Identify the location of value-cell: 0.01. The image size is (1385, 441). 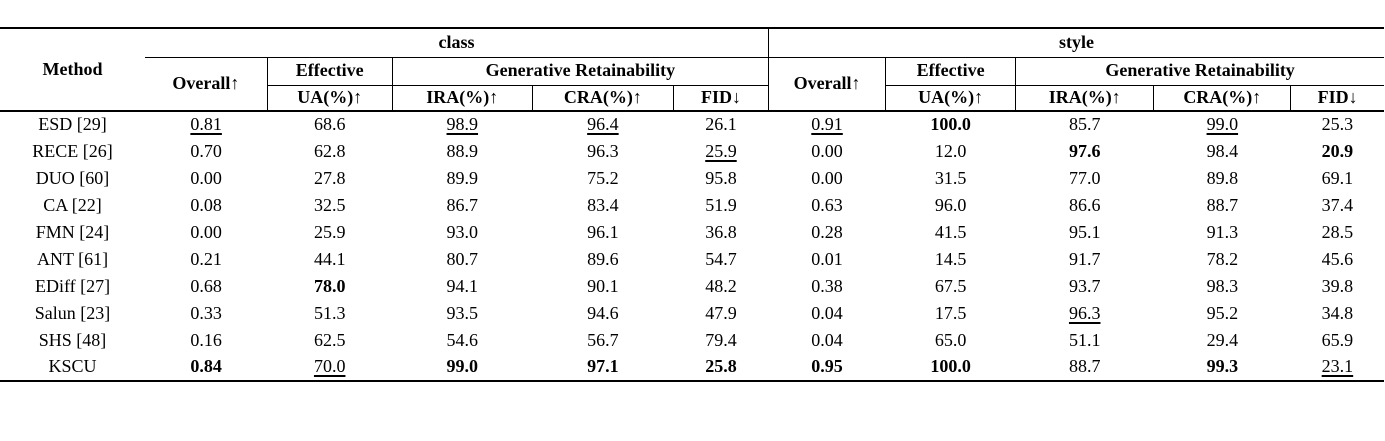
(827, 259).